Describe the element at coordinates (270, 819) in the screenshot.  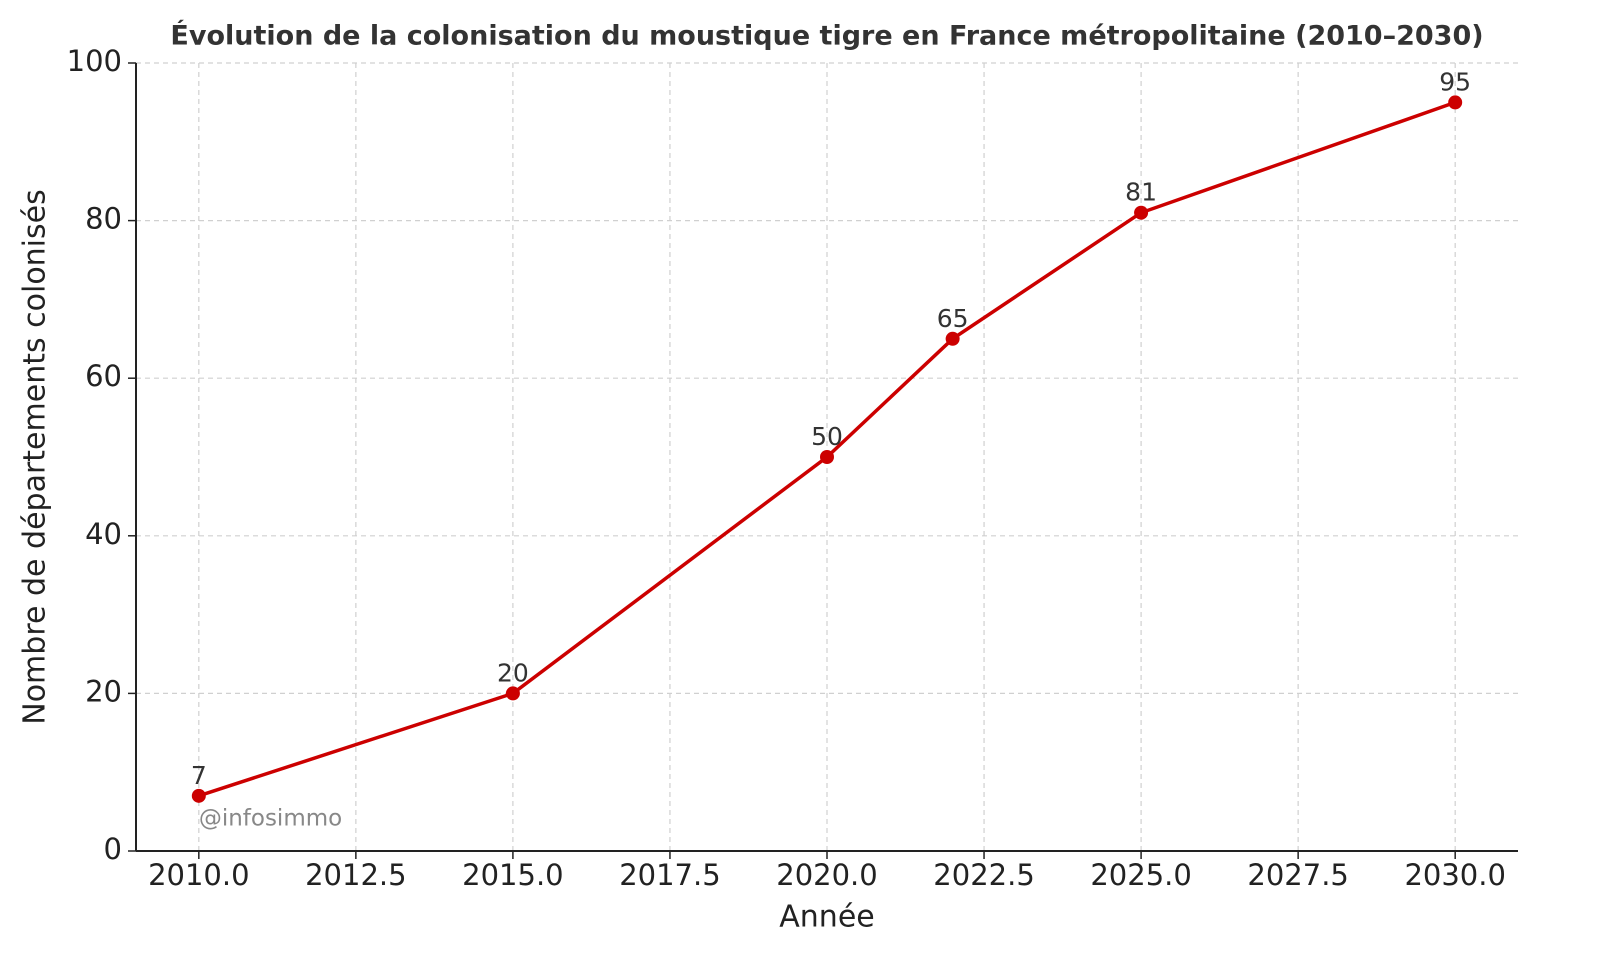
I see `watermark: @infosimmo` at that location.